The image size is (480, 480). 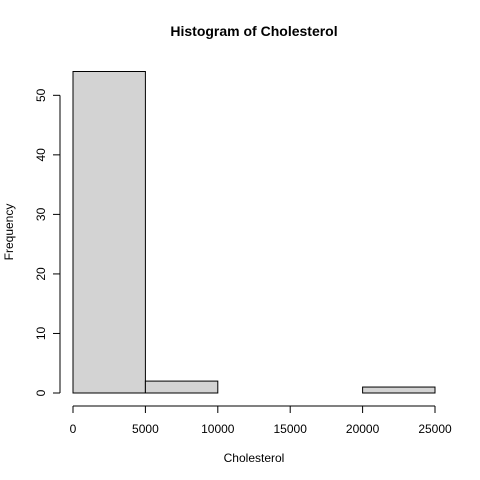 What do you see at coordinates (41, 214) in the screenshot?
I see `y-tick-label: 30` at bounding box center [41, 214].